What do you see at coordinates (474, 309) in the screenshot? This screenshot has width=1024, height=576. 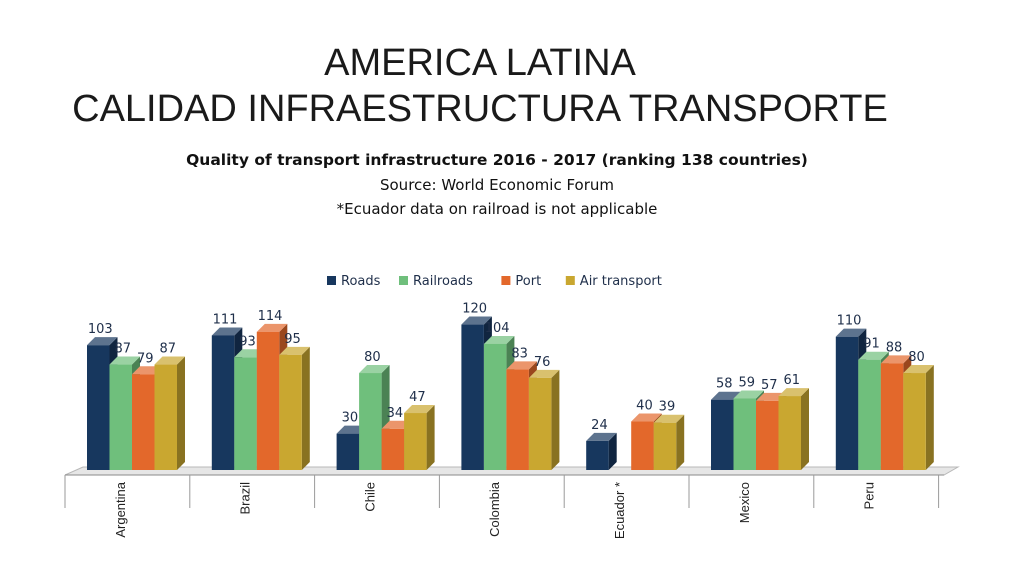 I see `data-label-colombia-roads: 120` at bounding box center [474, 309].